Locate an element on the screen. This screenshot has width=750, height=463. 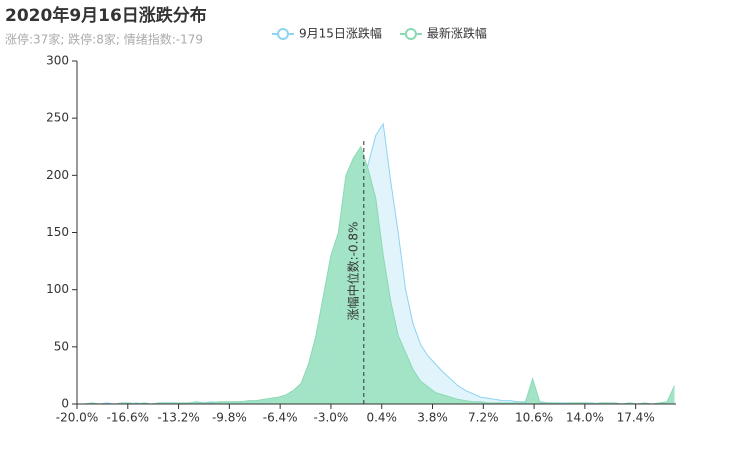
x-tick-label: 10.6% is located at coordinates (534, 418).